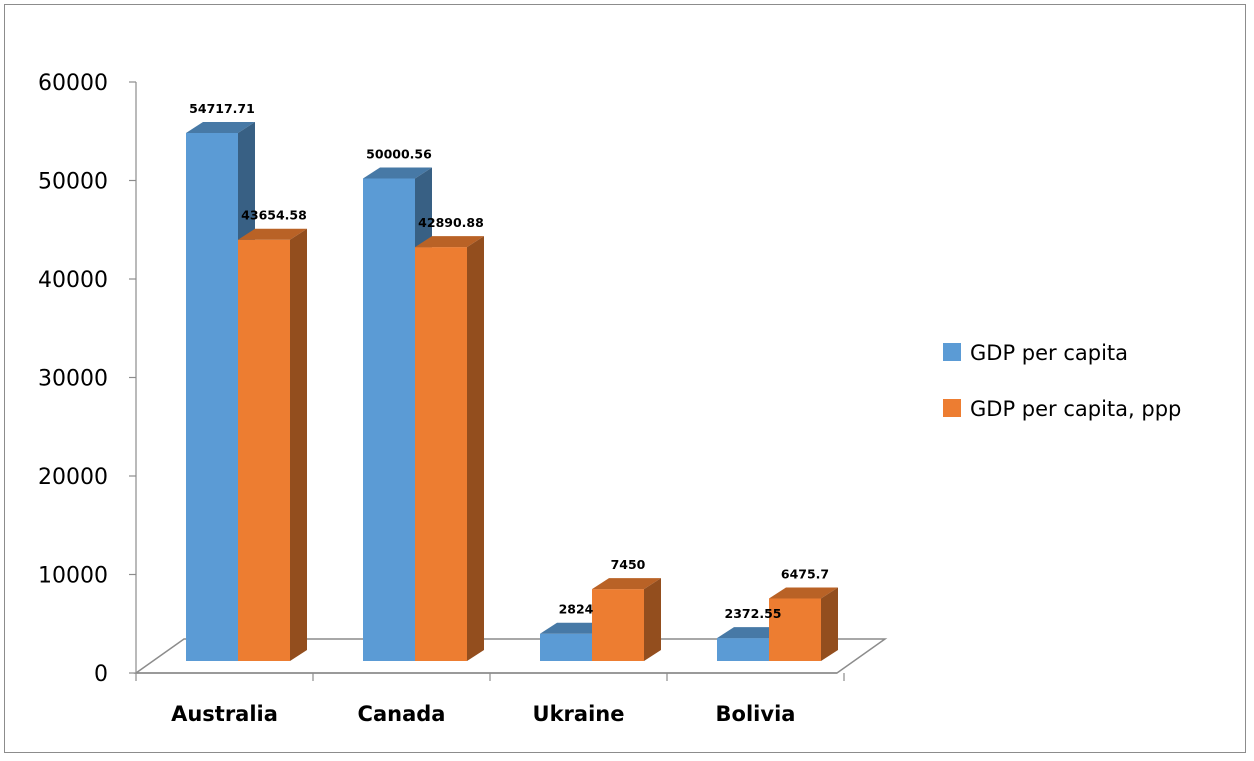 This screenshot has height=761, width=1254. Describe the element at coordinates (1075, 409) in the screenshot. I see `legend-label: GDP per capita, ppp` at that location.